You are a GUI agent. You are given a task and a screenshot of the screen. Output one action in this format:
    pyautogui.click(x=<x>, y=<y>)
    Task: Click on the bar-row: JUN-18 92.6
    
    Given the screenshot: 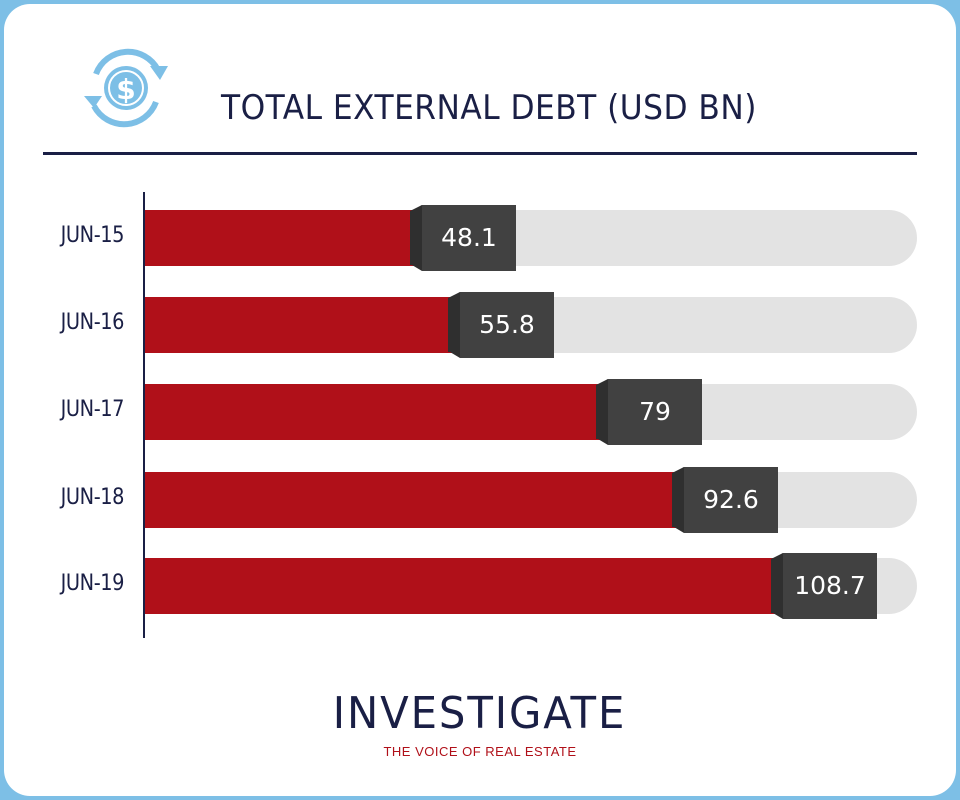 What is the action you would take?
    pyautogui.click(x=480, y=500)
    